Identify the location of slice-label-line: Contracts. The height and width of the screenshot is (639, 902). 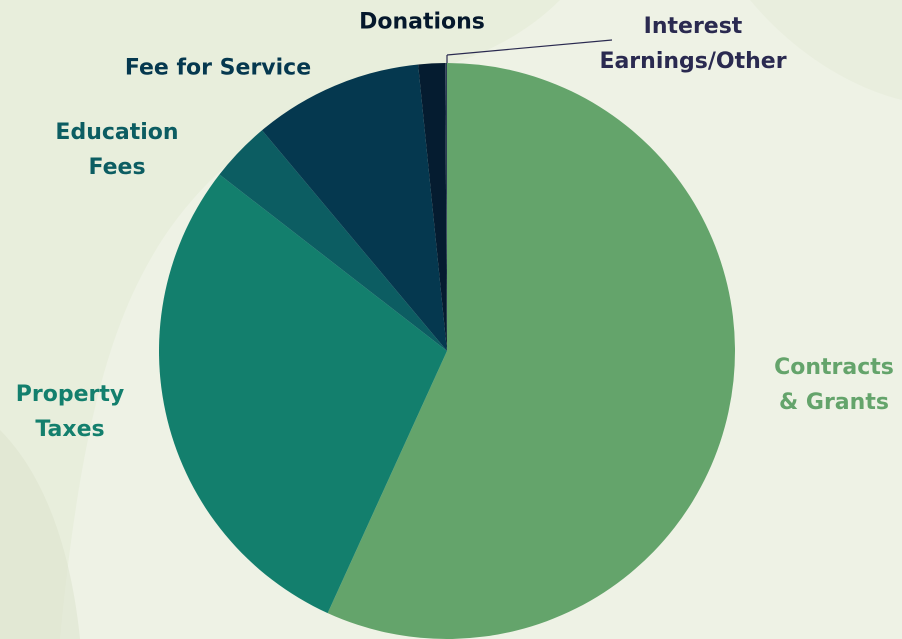
(834, 367).